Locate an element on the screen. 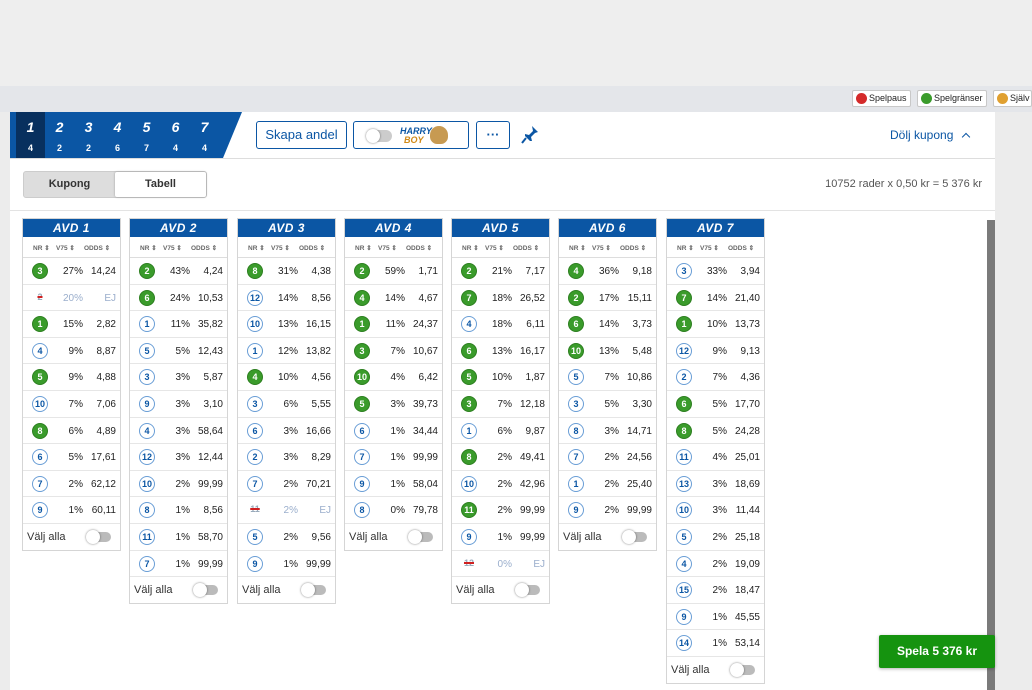  scrollbar is located at coordinates (991, 455).